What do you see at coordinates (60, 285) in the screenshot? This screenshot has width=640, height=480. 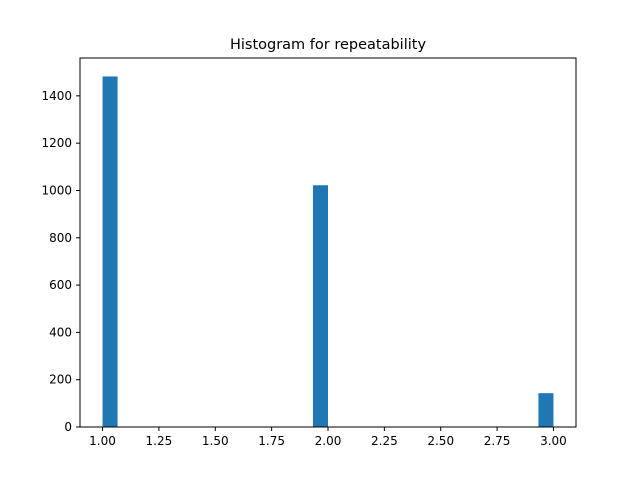 I see `y-tick-label: 600` at bounding box center [60, 285].